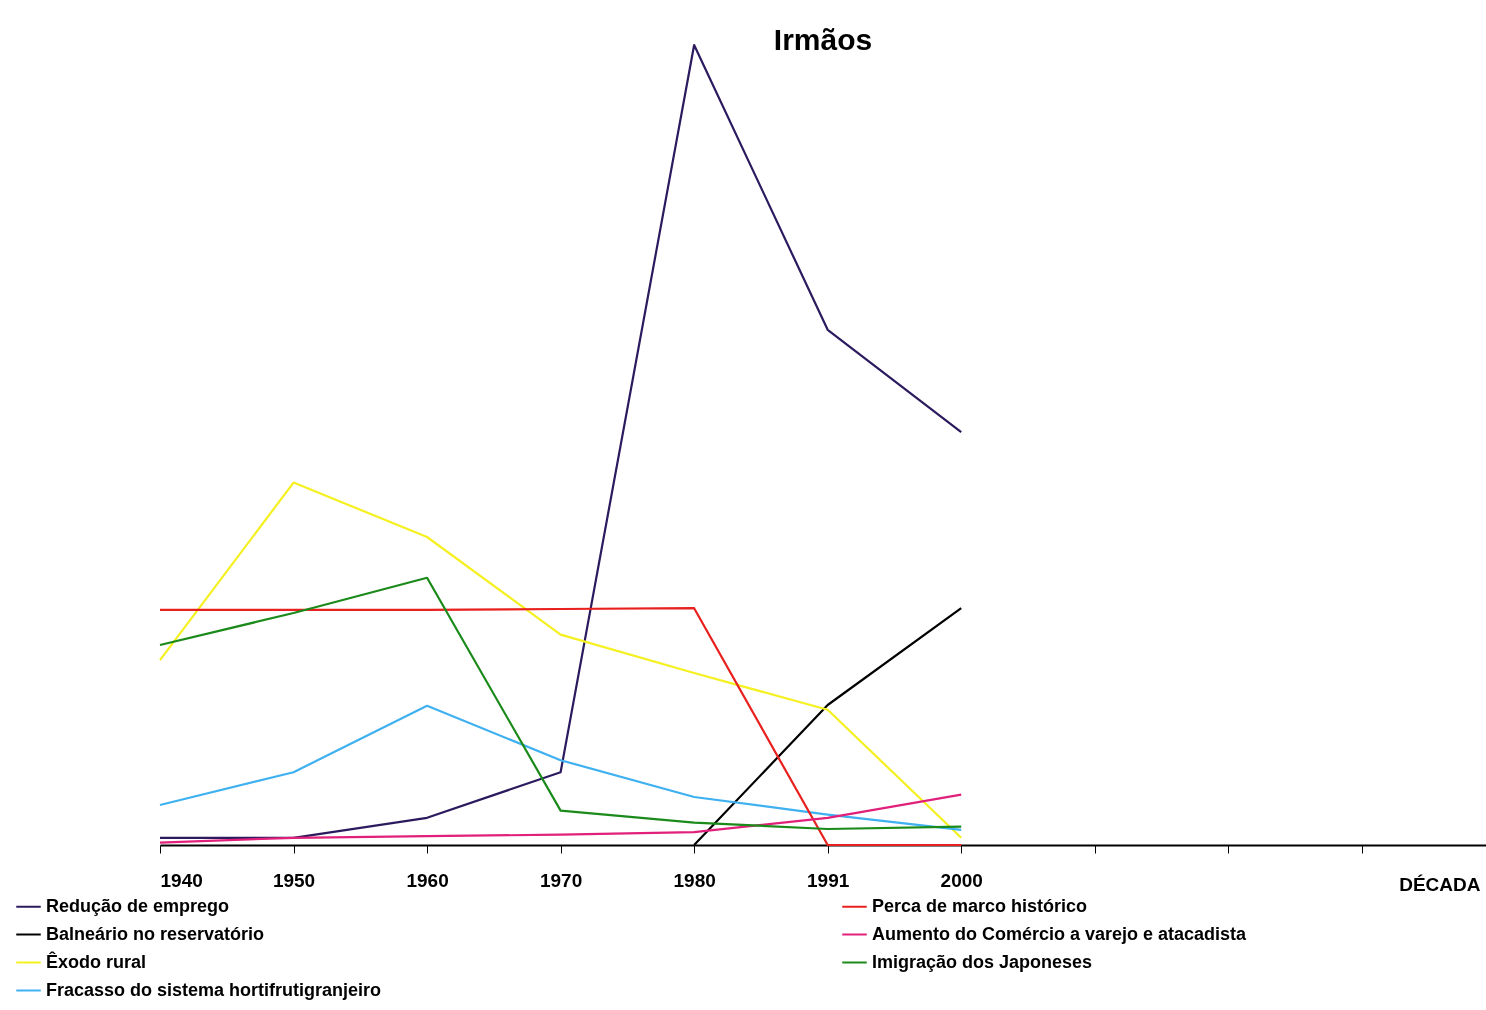 The image size is (1486, 1010). What do you see at coordinates (982, 961) in the screenshot?
I see `legend-label: Imigração dos Japoneses` at bounding box center [982, 961].